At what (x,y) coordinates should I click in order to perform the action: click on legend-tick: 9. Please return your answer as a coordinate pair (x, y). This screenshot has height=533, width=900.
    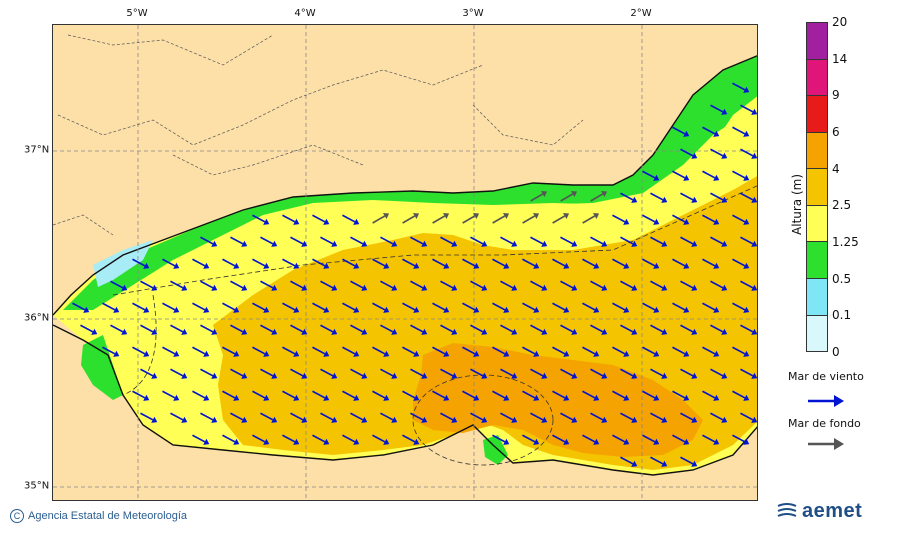
    Looking at the image, I should click on (836, 95).